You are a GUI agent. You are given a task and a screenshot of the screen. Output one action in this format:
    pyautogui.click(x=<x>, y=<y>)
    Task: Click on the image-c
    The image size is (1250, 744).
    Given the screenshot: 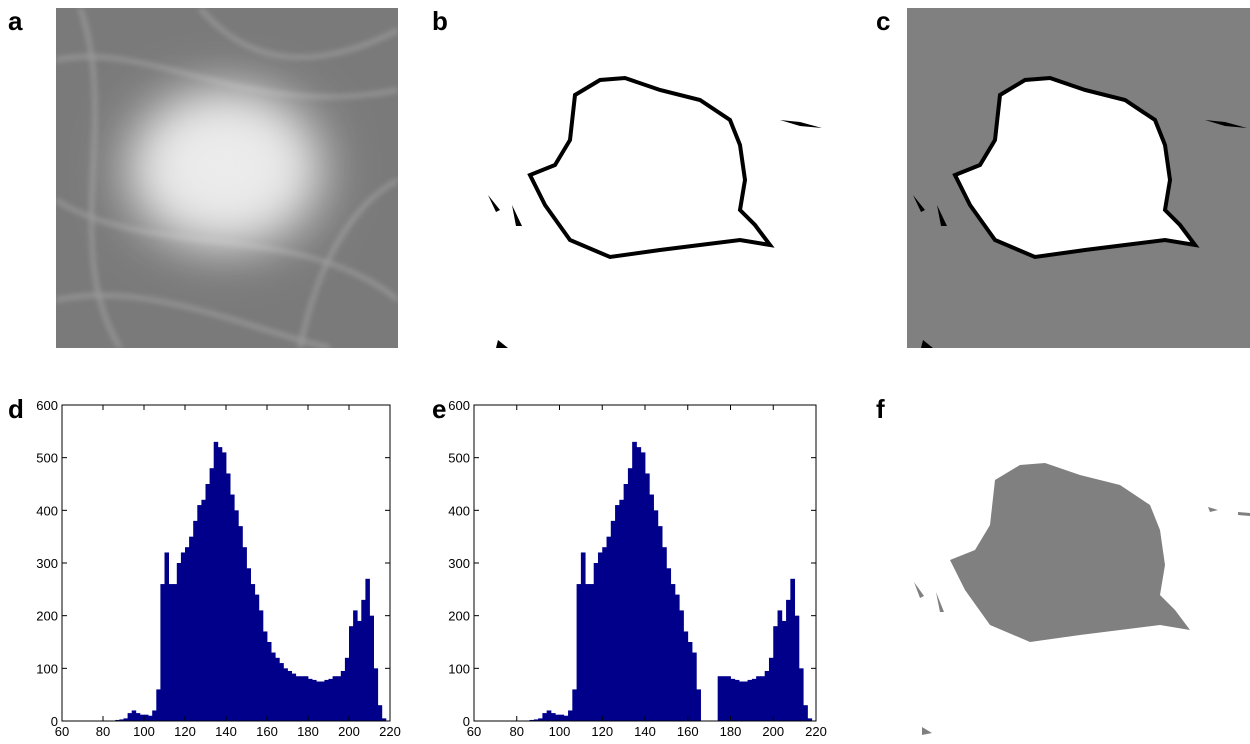 What is the action you would take?
    pyautogui.click(x=1078, y=178)
    